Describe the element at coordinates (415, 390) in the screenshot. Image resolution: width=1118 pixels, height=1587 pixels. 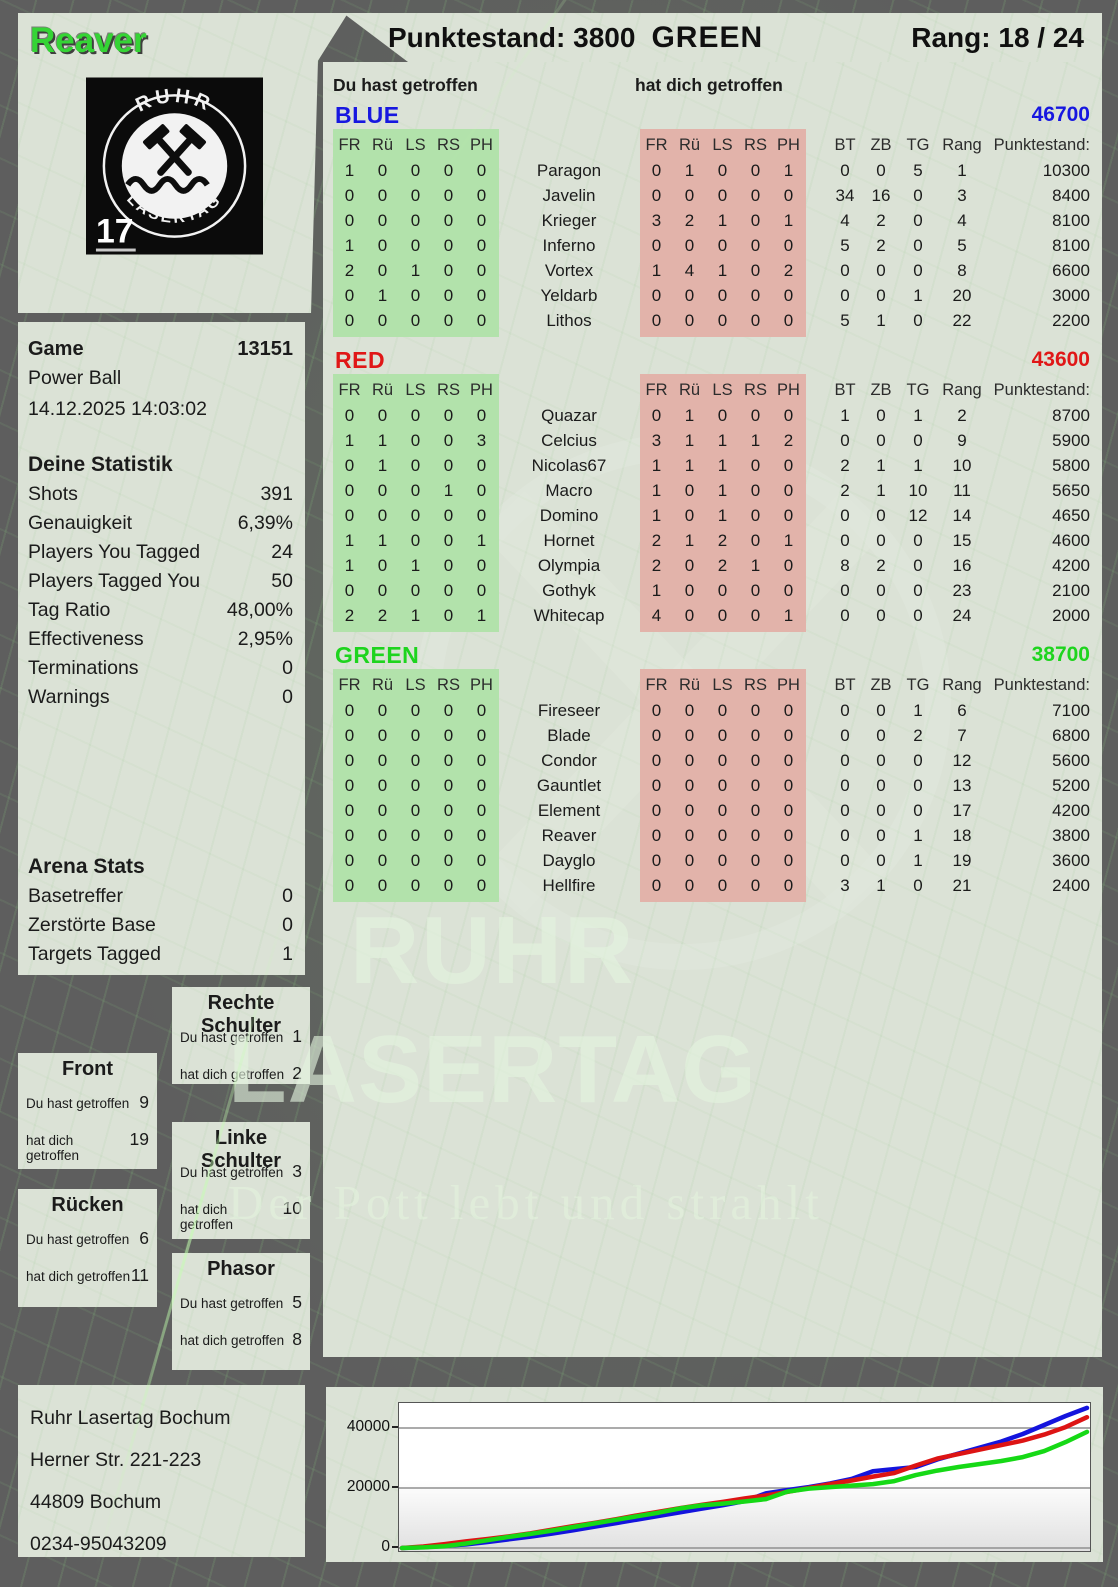
I see `hit-col-header: LS` at that location.